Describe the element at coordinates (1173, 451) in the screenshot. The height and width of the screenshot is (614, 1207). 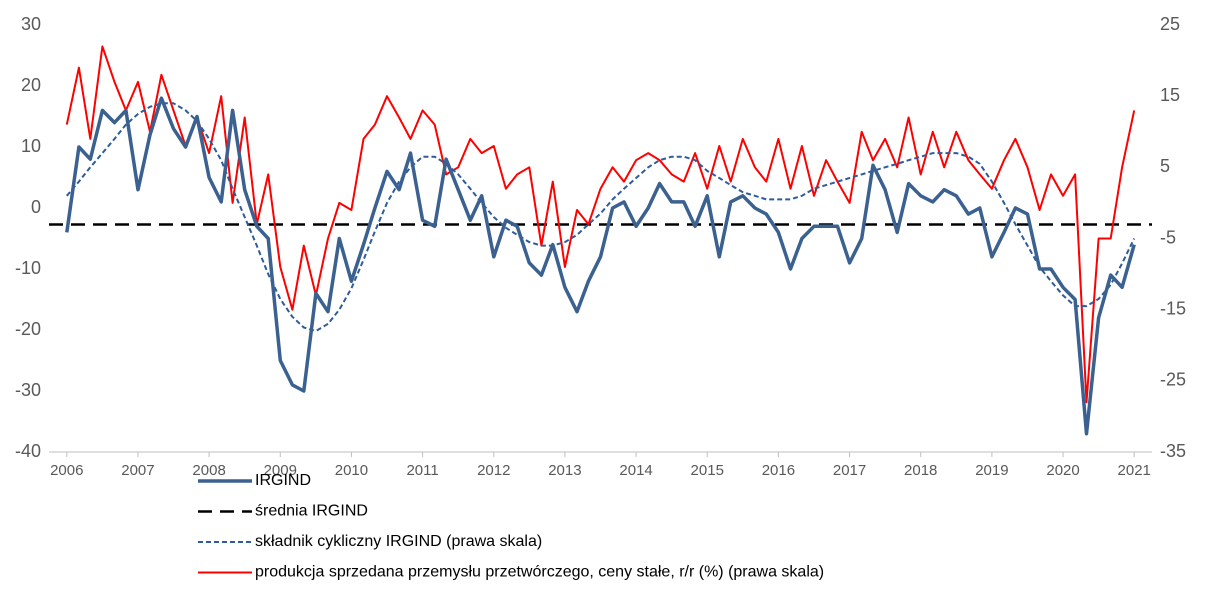
I see `y2-tick-label: -35` at that location.